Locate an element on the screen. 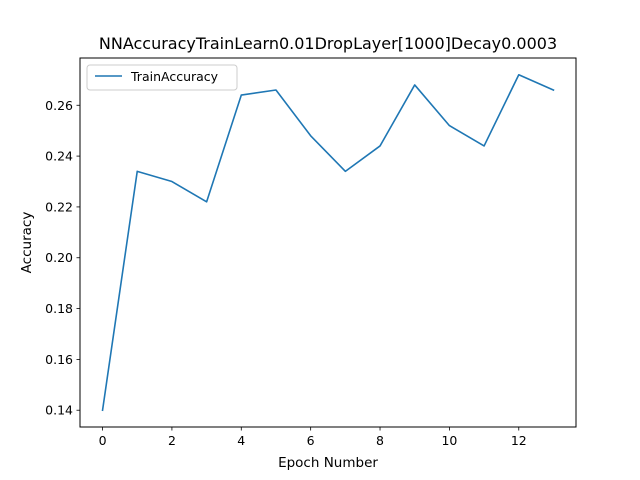 The image size is (640, 480). y-axis-label: Accuracy is located at coordinates (27, 243).